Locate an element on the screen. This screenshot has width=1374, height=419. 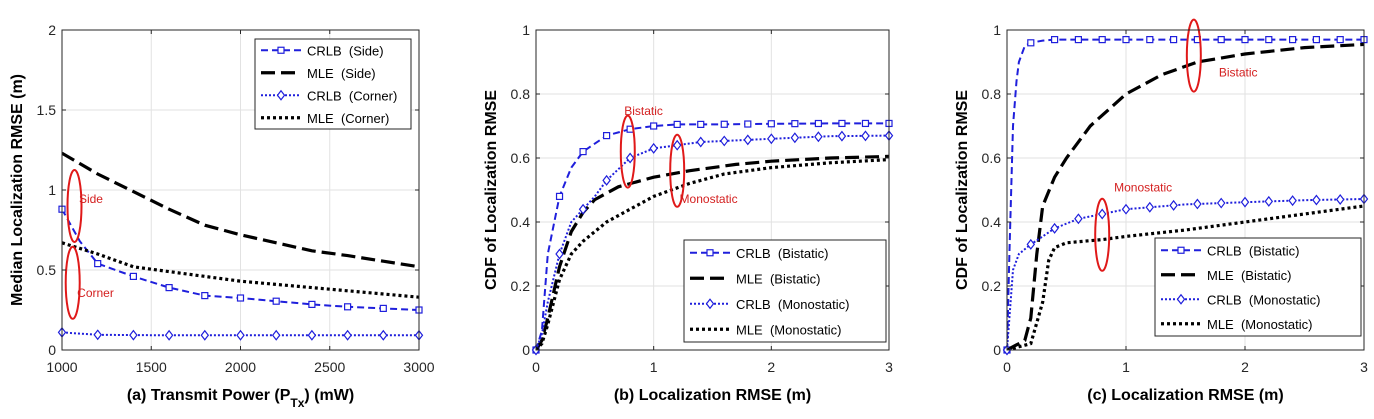
x-axis-label-suffix: ) (mW) is located at coordinates (329, 395).